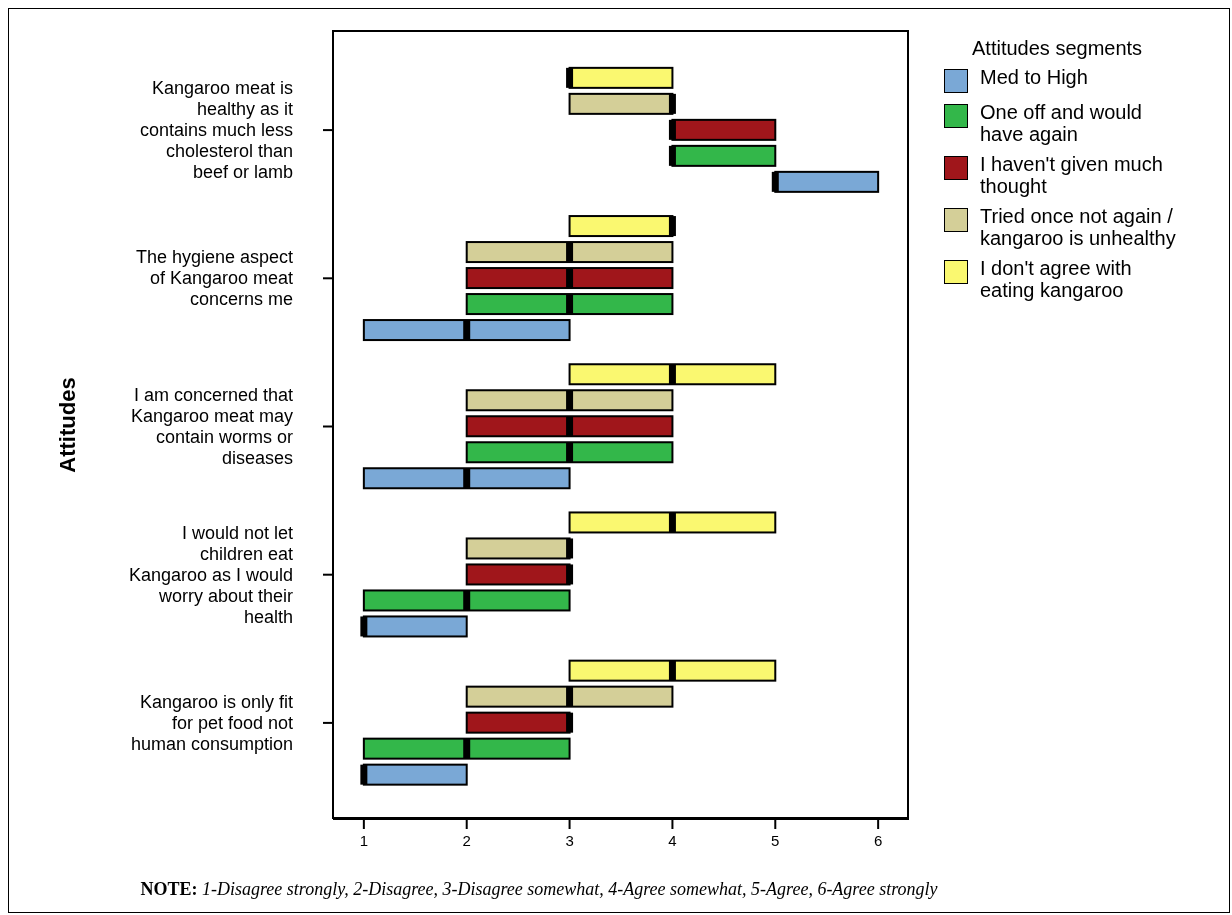  Describe the element at coordinates (364, 840) in the screenshot. I see `x-tick-label: 1` at that location.